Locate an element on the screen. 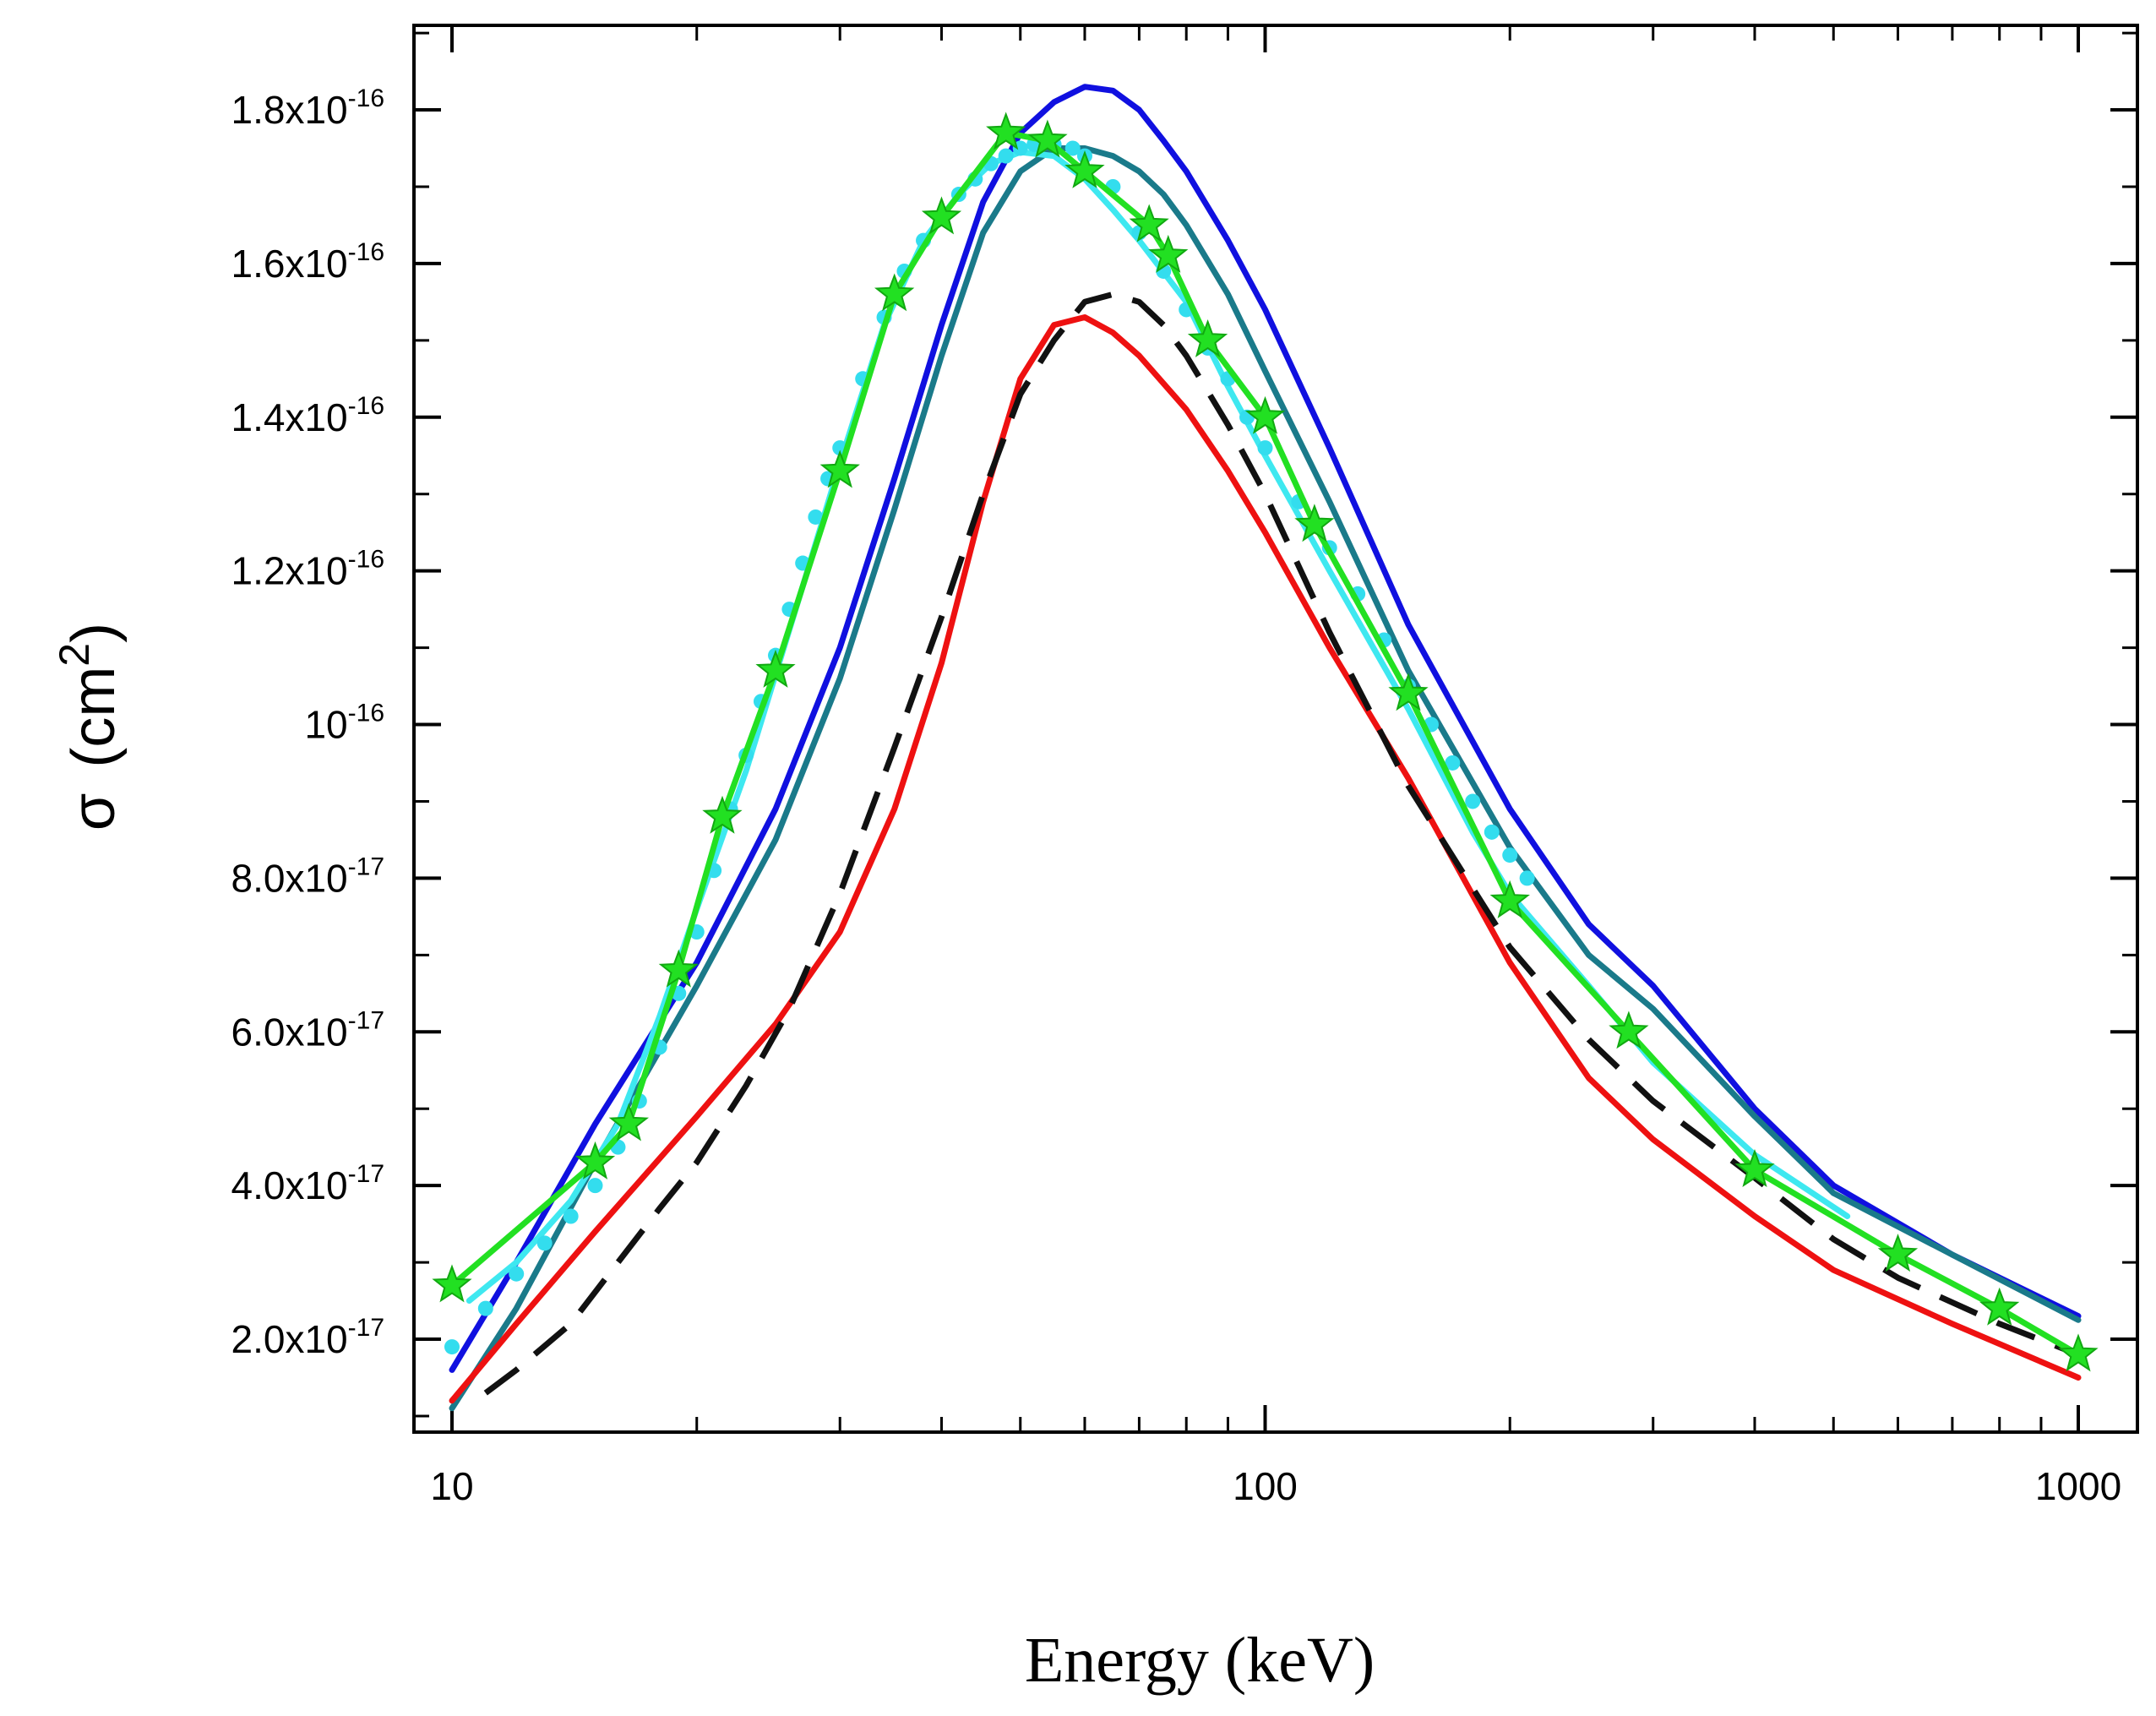  y-axis-unit: (cm is located at coordinates (94, 717).